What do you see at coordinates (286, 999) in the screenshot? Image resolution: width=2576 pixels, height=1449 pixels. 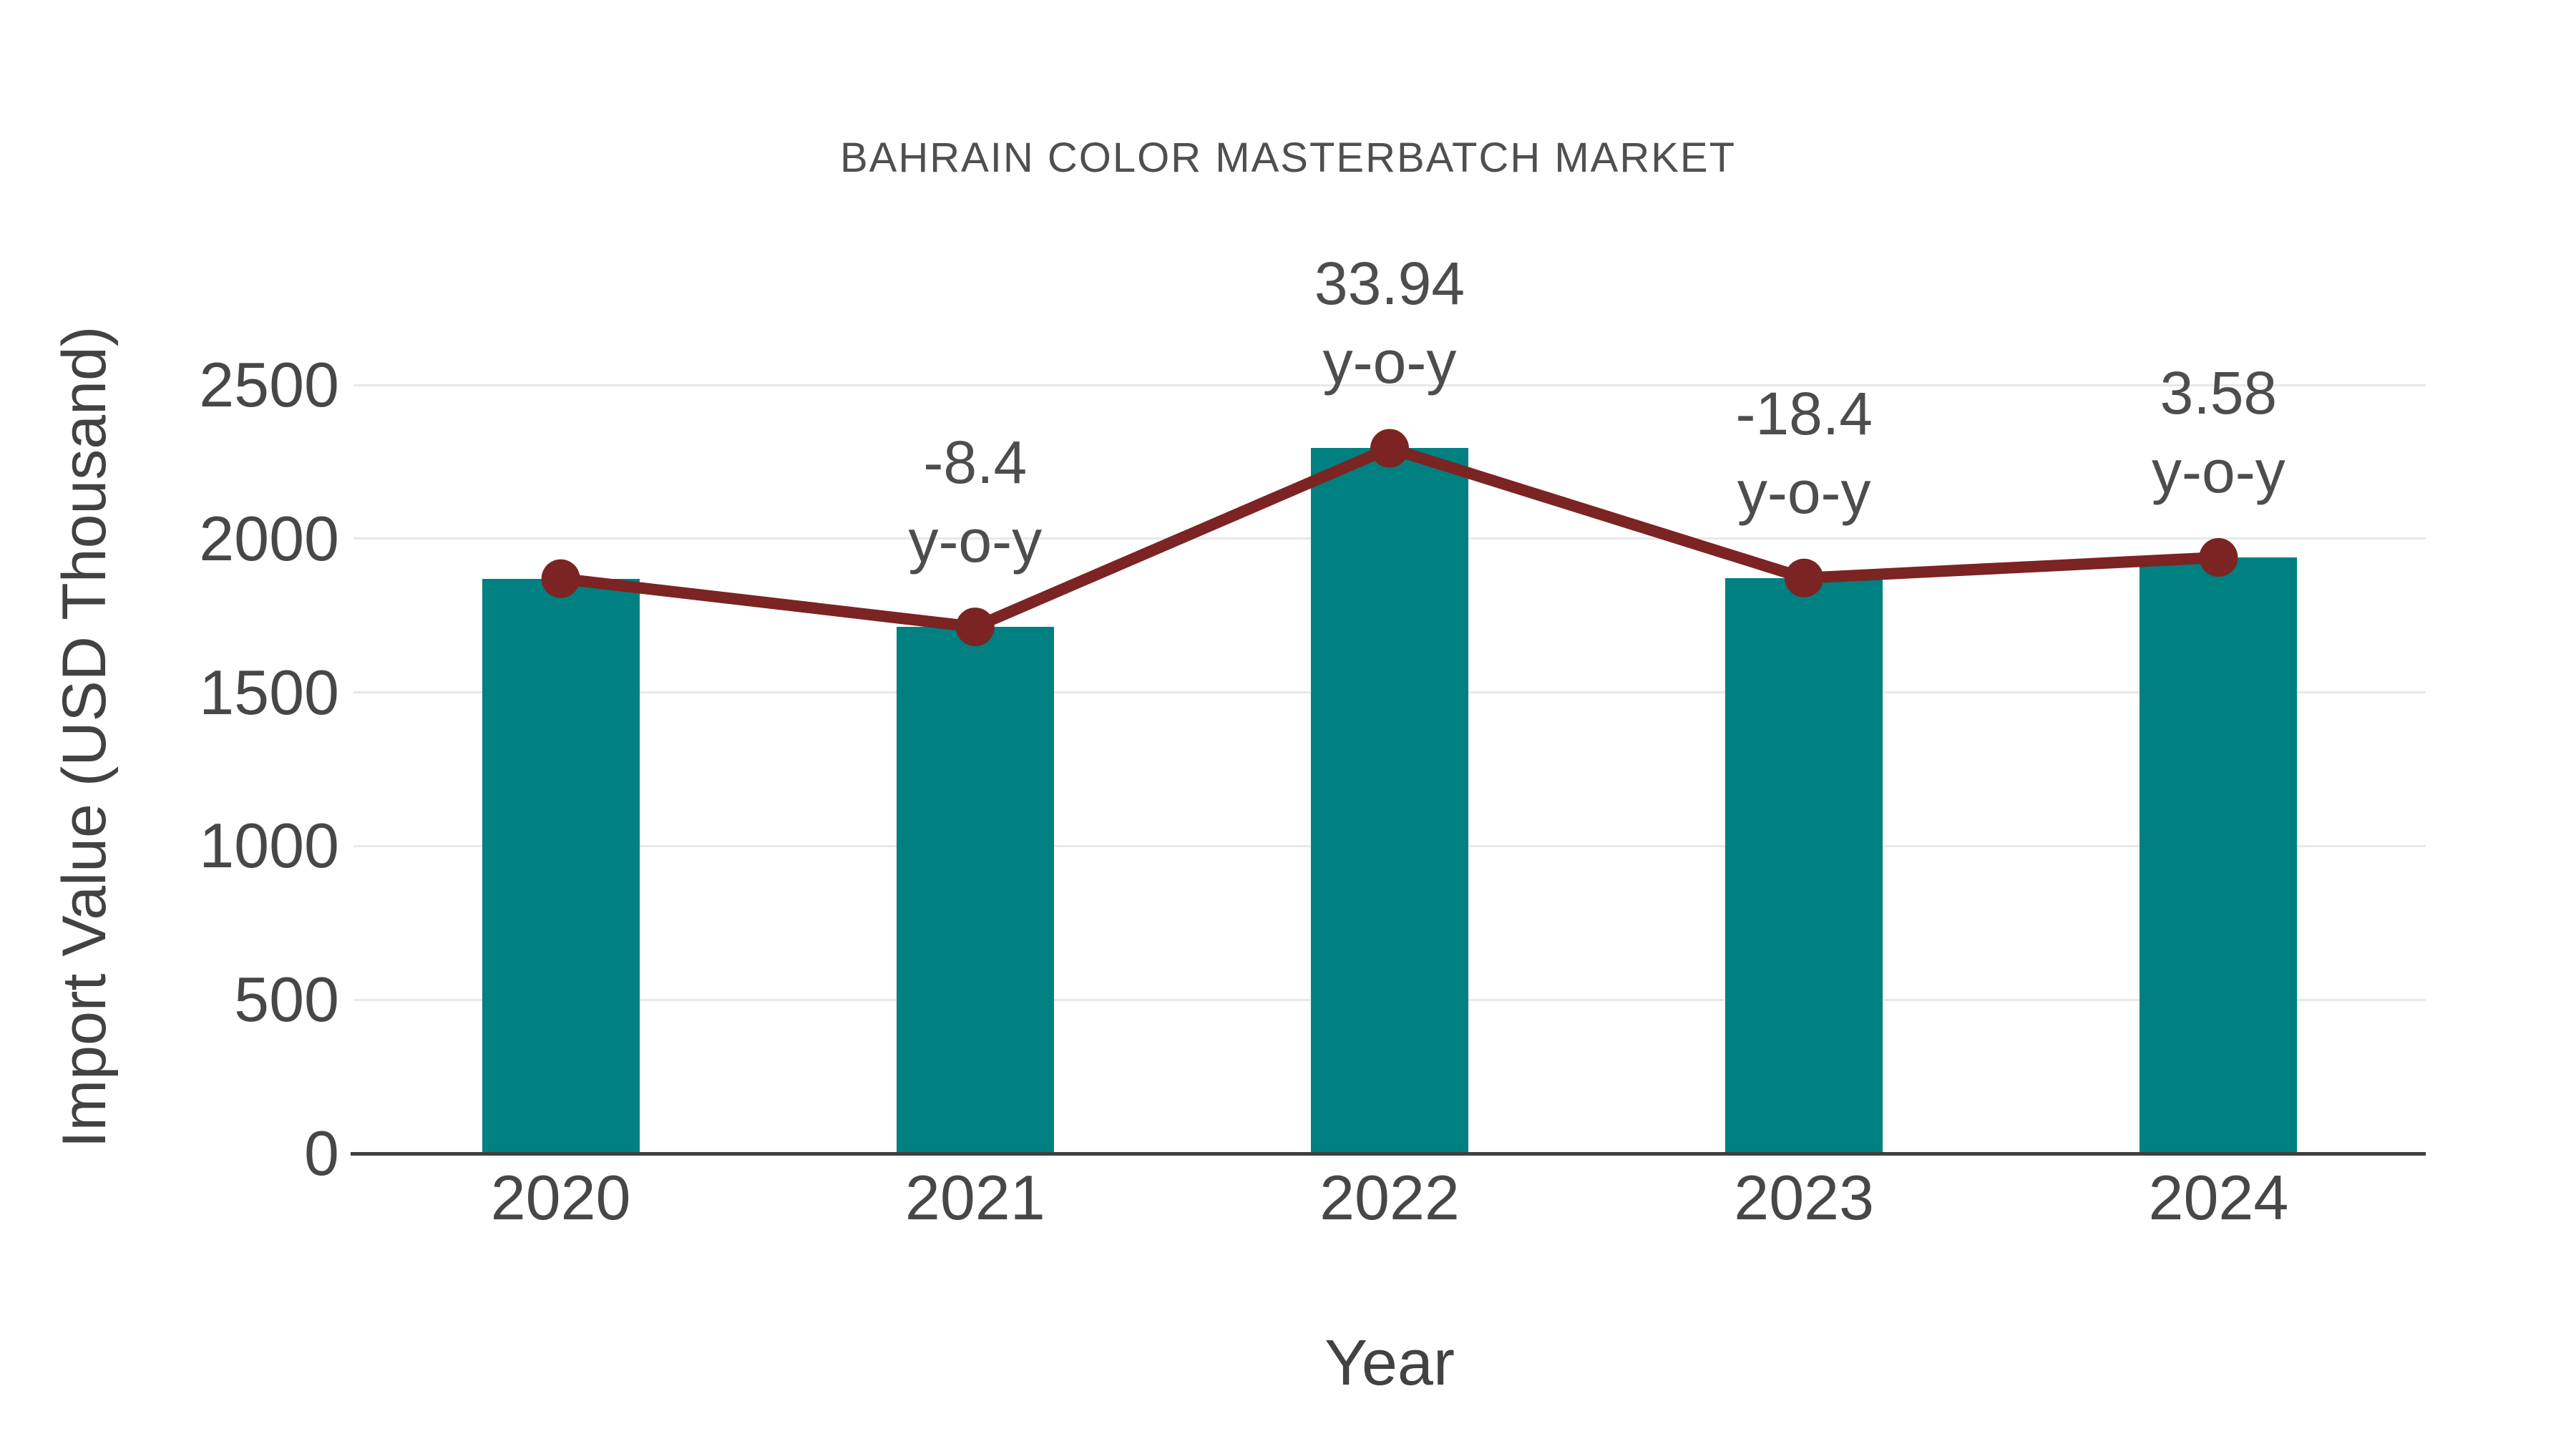 I see `y-tick-label-500: 500` at bounding box center [286, 999].